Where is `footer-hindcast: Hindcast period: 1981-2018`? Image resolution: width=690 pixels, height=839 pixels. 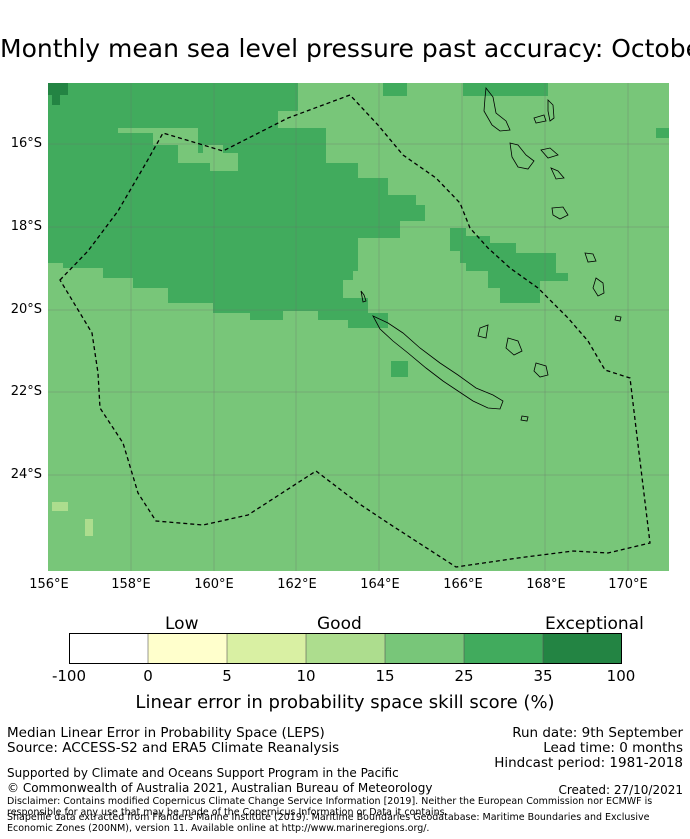
footer-hindcast: Hindcast period: 1981-2018 is located at coordinates (588, 763).